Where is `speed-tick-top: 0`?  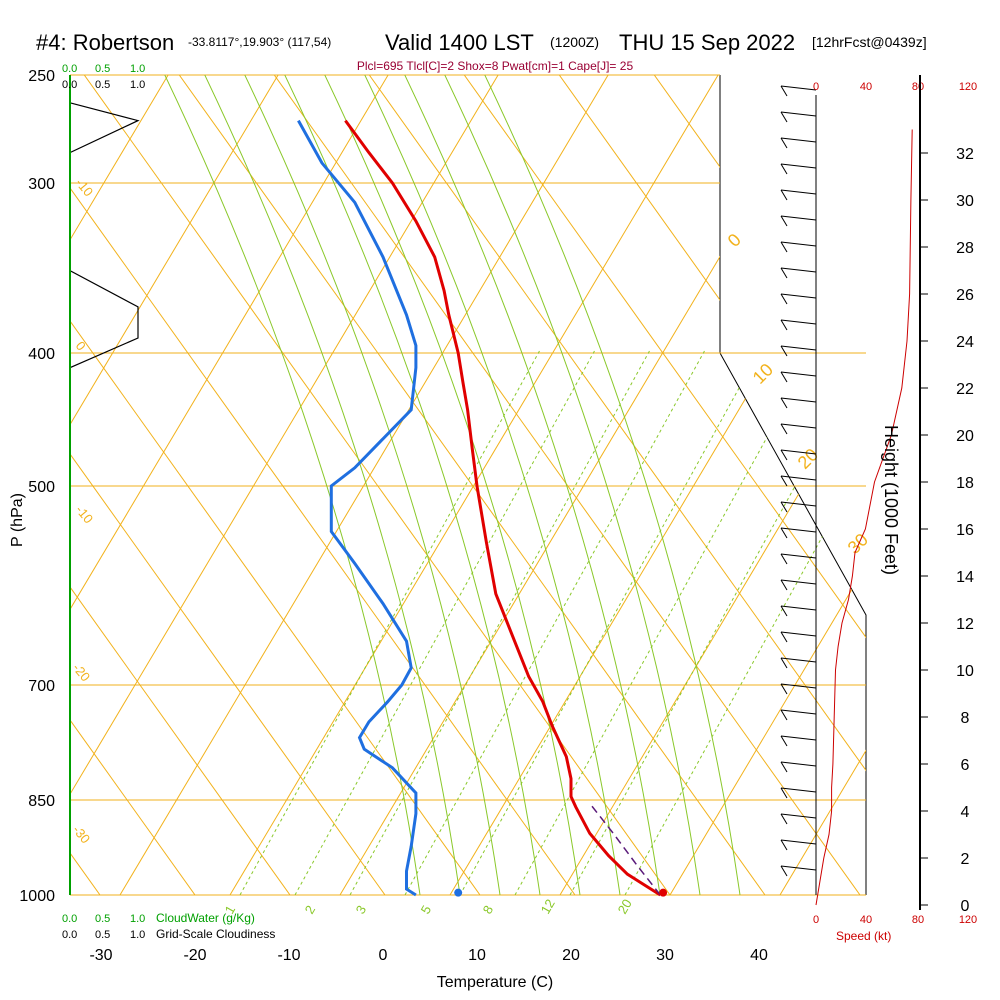
speed-tick-top: 0 is located at coordinates (816, 87).